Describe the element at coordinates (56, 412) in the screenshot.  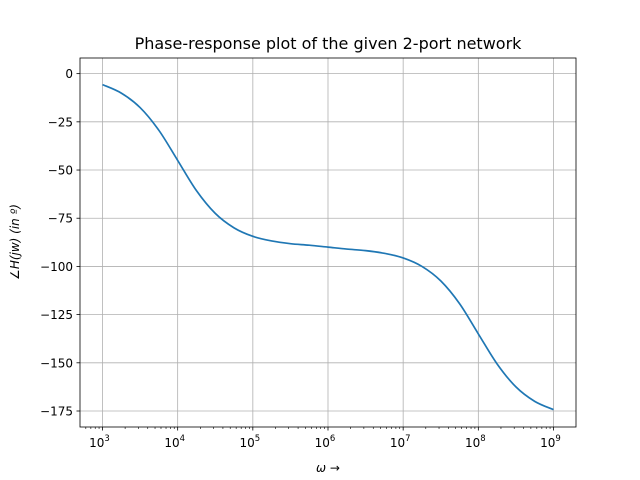
I see `y-tick-label: −175` at that location.